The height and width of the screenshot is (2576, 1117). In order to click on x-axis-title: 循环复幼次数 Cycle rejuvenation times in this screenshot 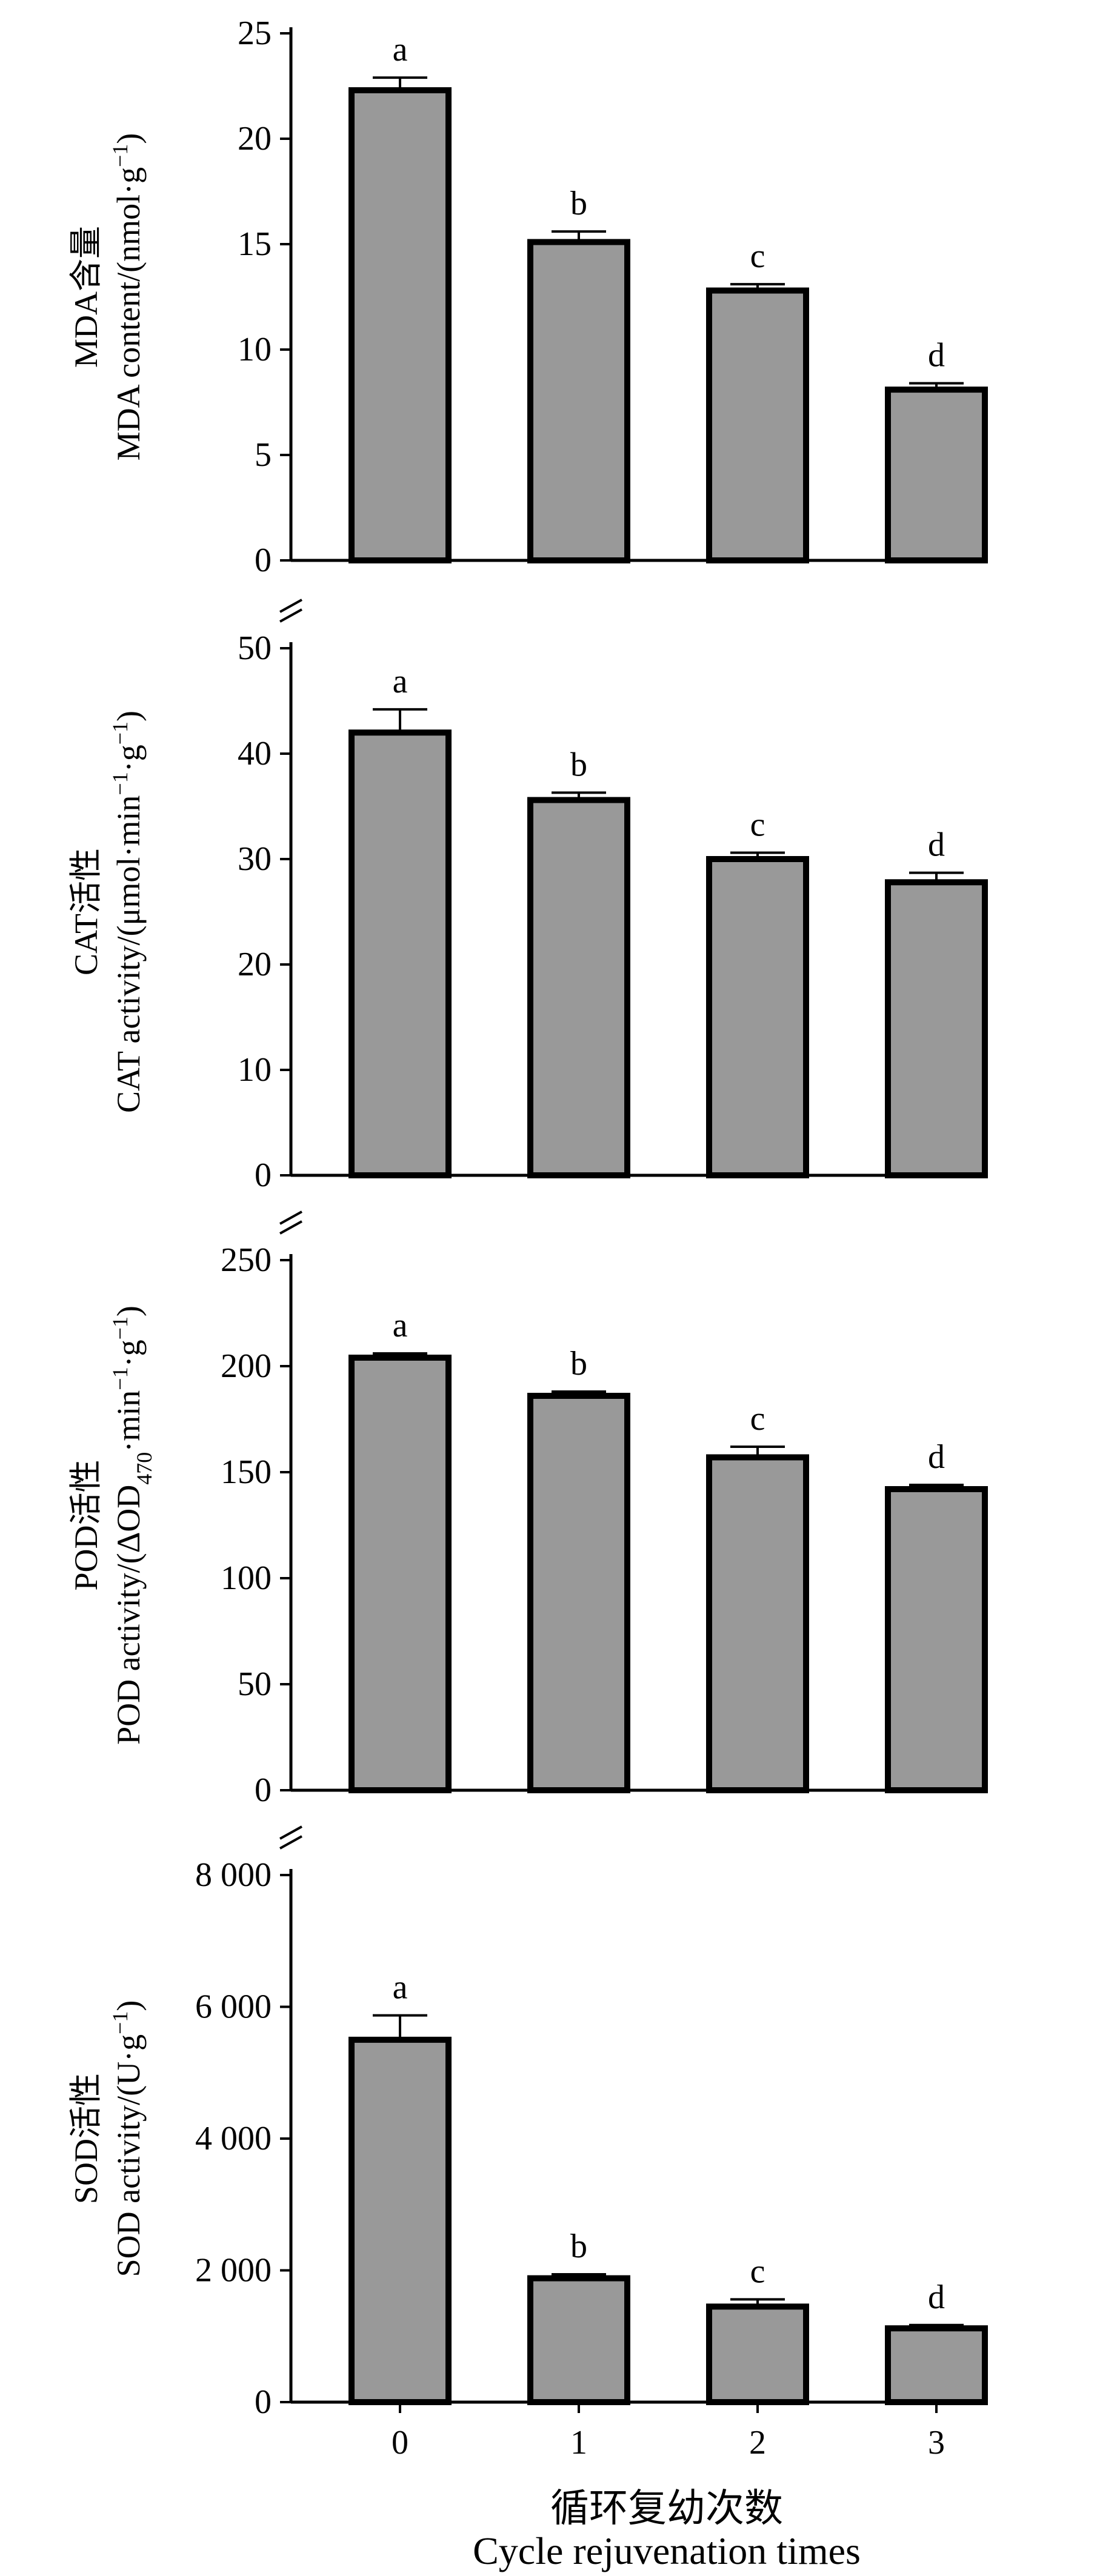, I will do `click(667, 2530)`.